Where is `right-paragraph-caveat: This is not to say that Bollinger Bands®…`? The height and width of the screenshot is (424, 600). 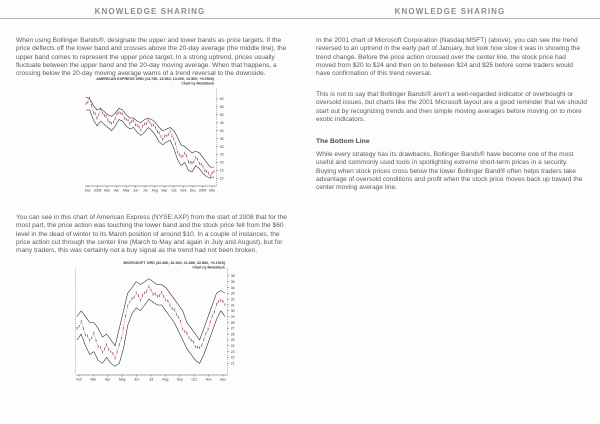
right-paragraph-caveat: This is not to say that Bollinger Bands®… is located at coordinates (451, 106).